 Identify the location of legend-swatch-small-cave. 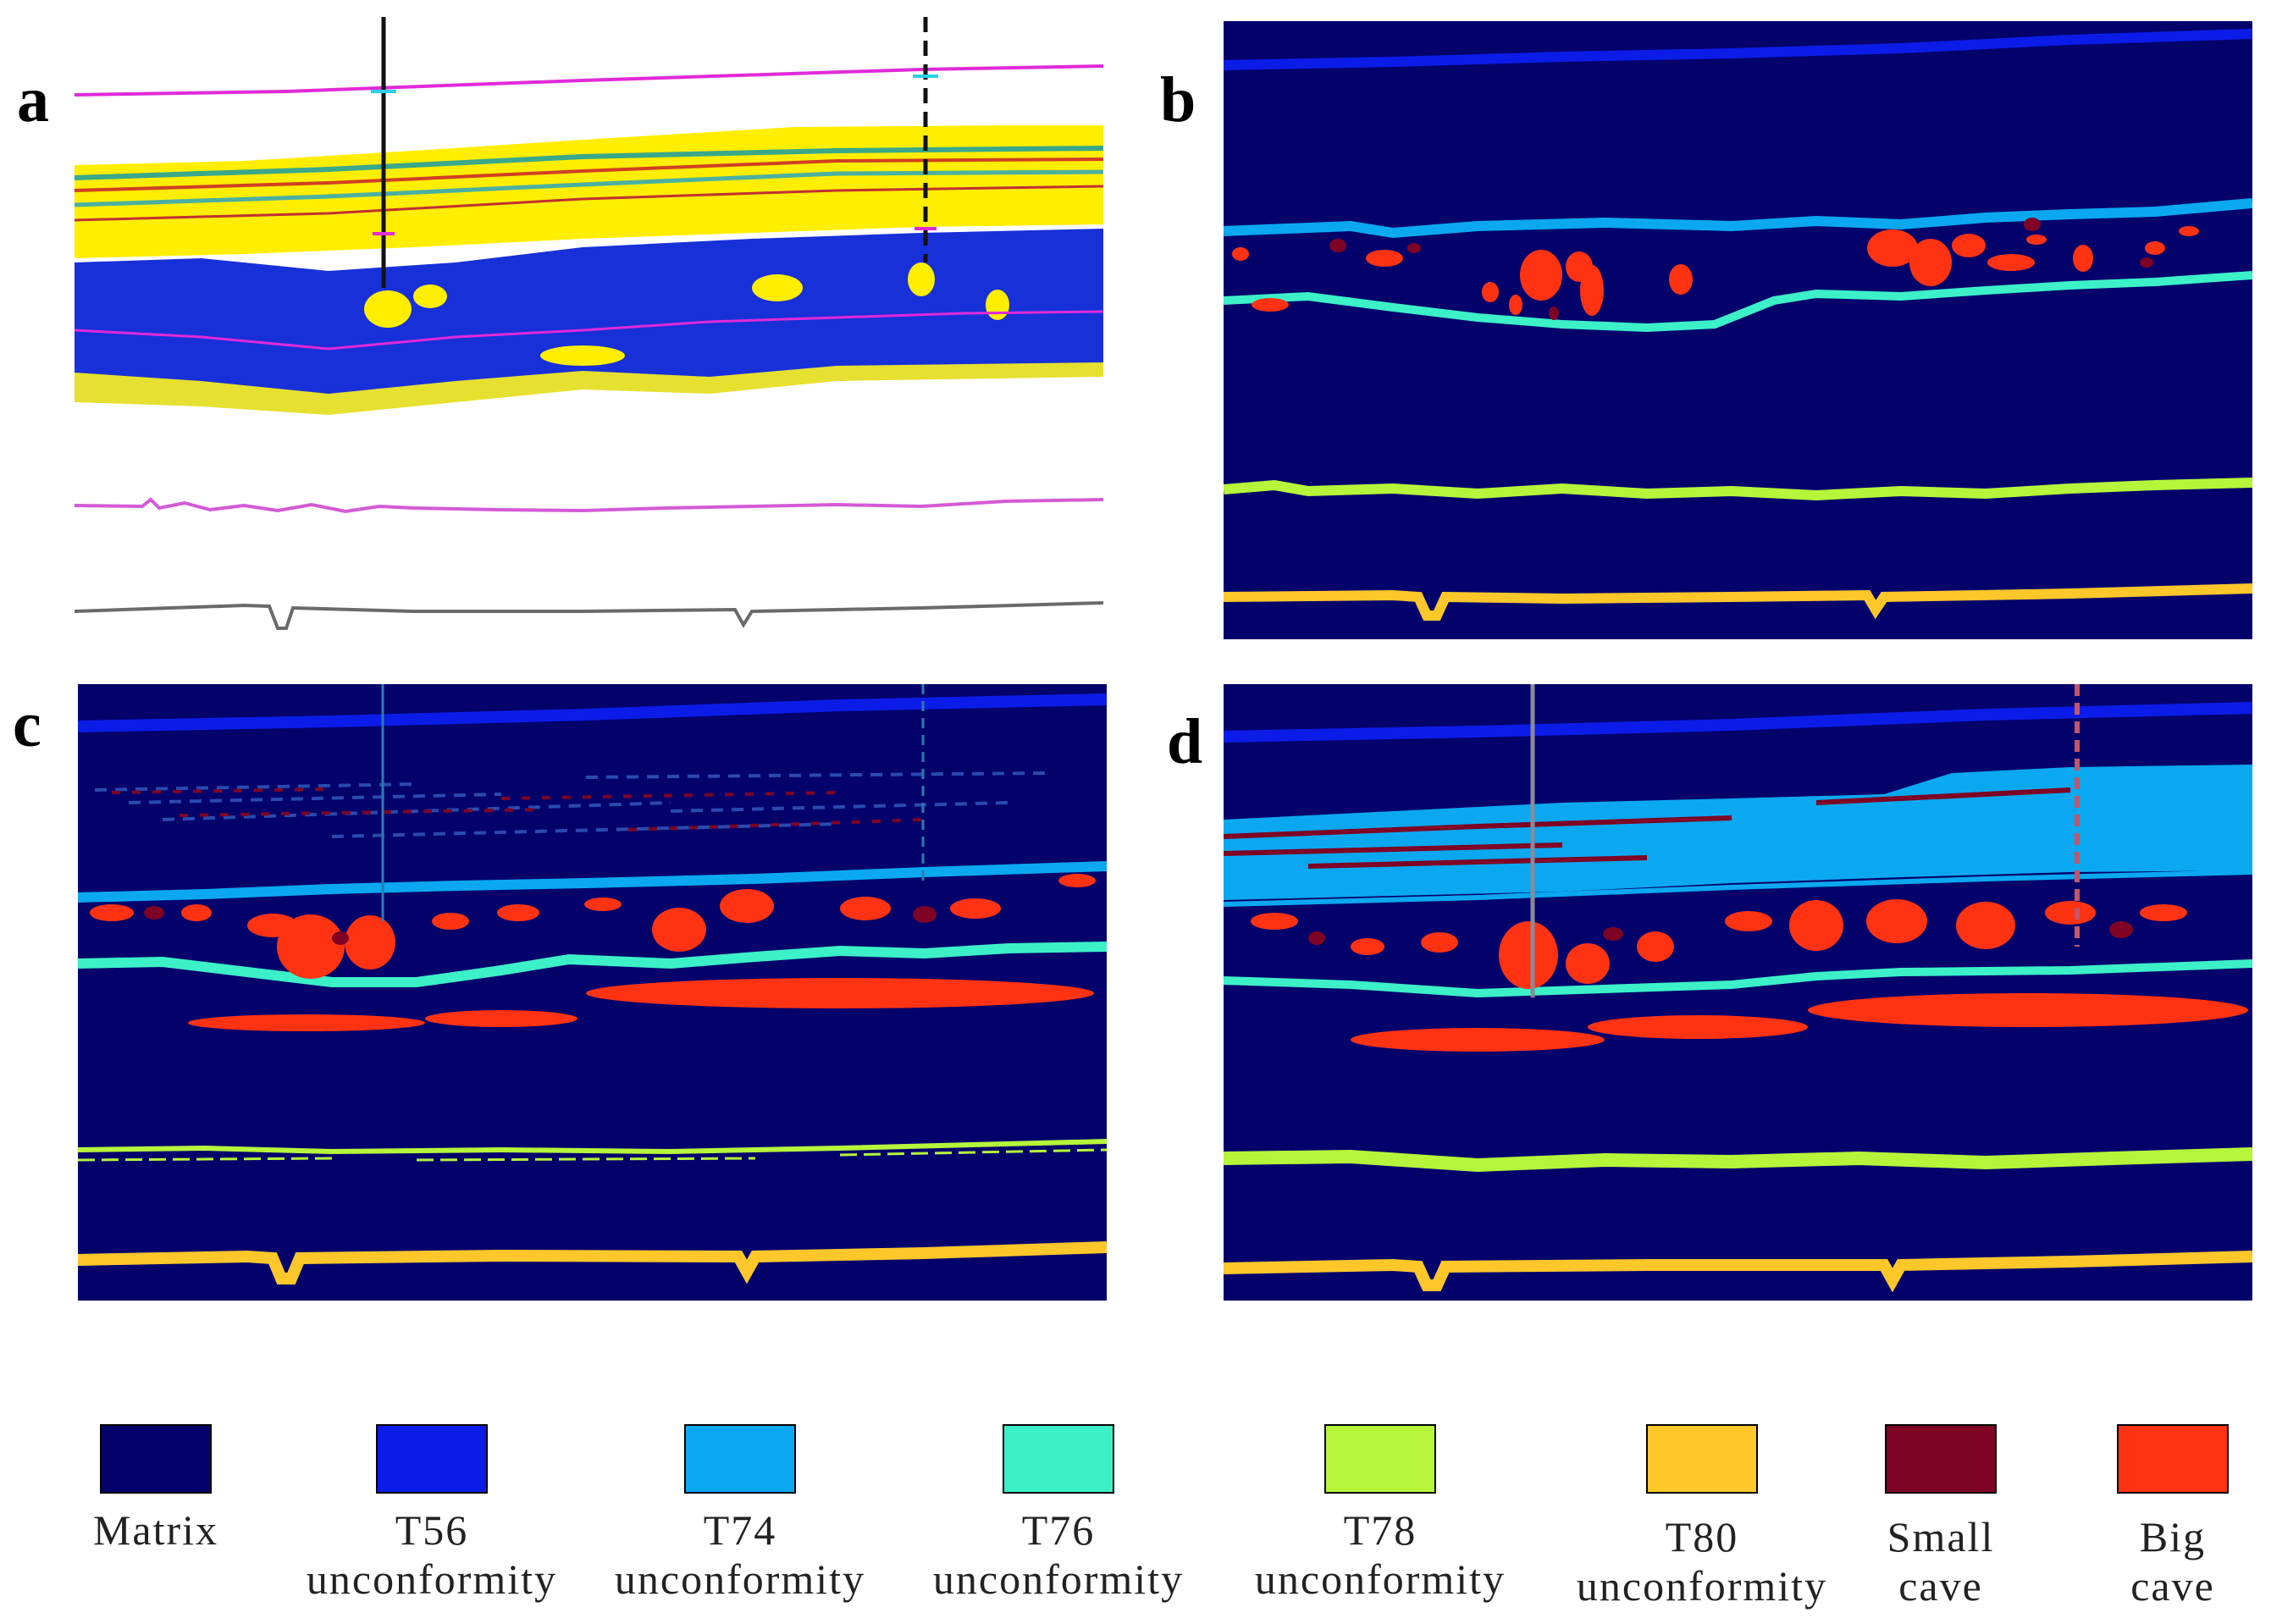
(1941, 1459).